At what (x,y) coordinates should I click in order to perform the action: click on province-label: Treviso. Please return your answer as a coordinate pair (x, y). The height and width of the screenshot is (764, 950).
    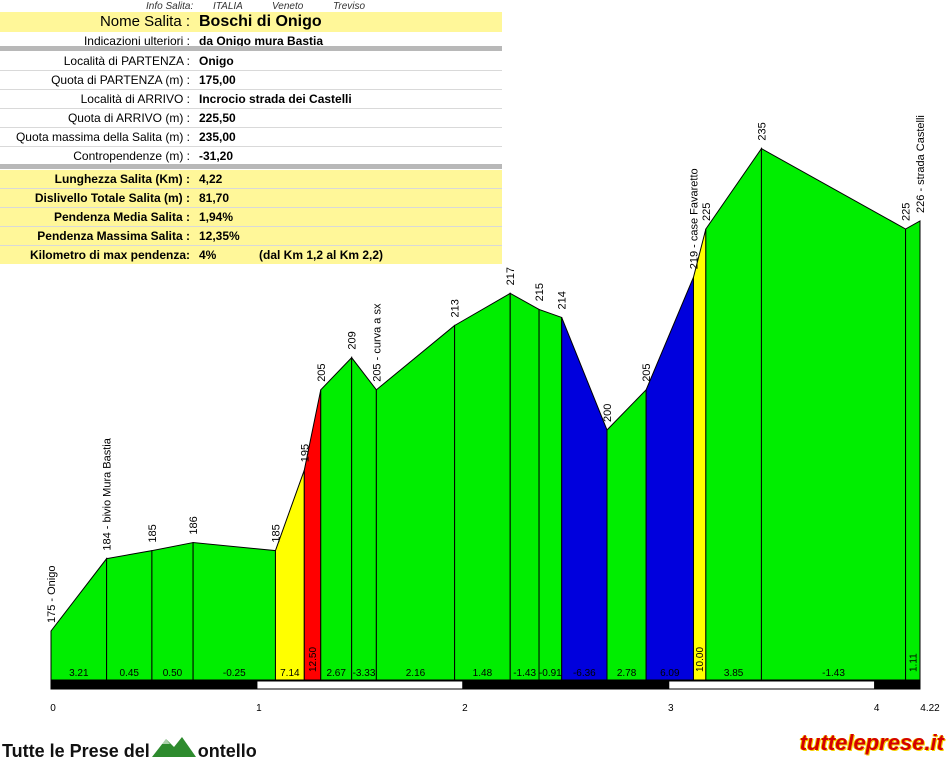
    Looking at the image, I should click on (349, 6).